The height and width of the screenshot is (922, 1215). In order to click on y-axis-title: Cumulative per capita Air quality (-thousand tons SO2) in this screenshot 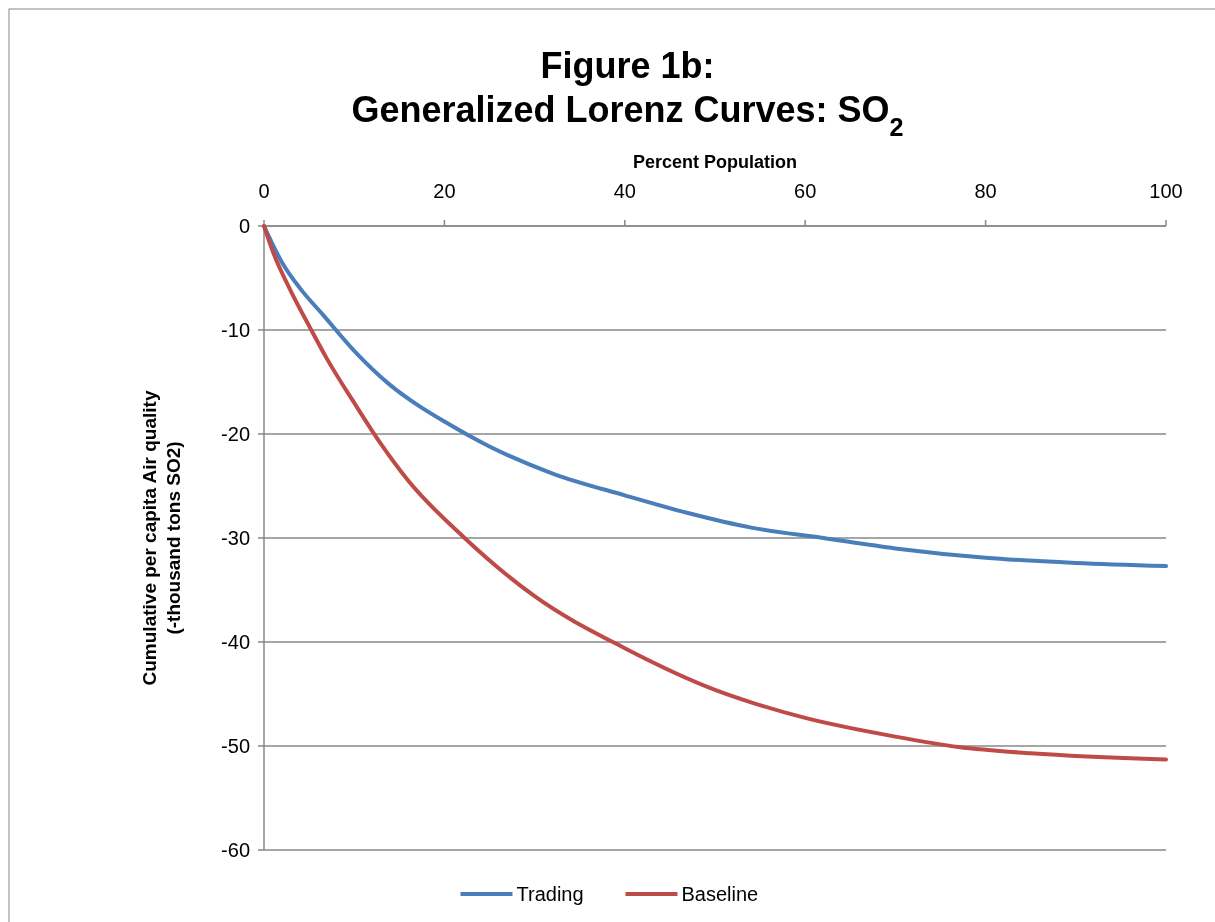, I will do `click(161, 538)`.